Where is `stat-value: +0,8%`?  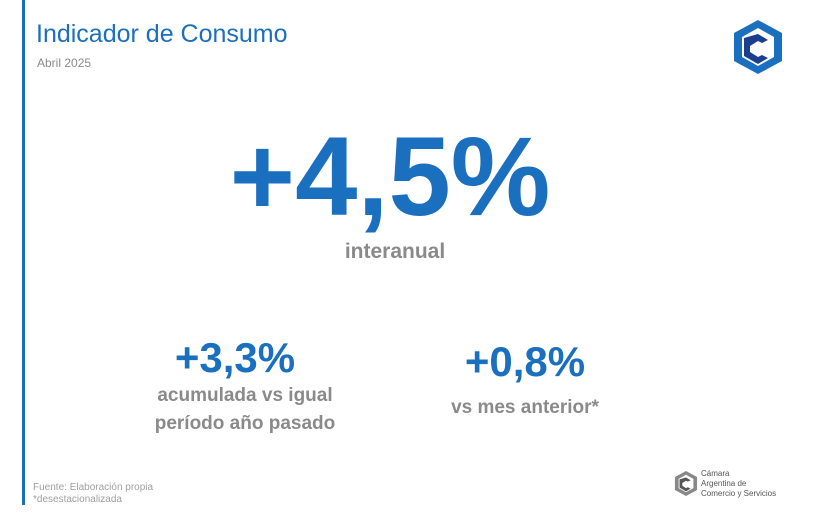 stat-value: +0,8% is located at coordinates (525, 361).